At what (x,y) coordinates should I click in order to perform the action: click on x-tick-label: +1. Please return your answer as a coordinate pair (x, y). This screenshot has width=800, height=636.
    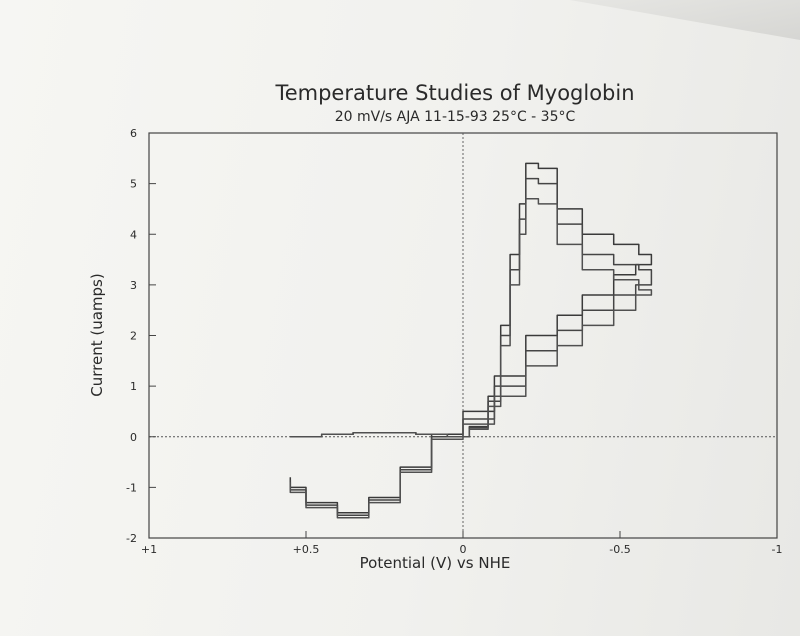
    Looking at the image, I should click on (149, 549).